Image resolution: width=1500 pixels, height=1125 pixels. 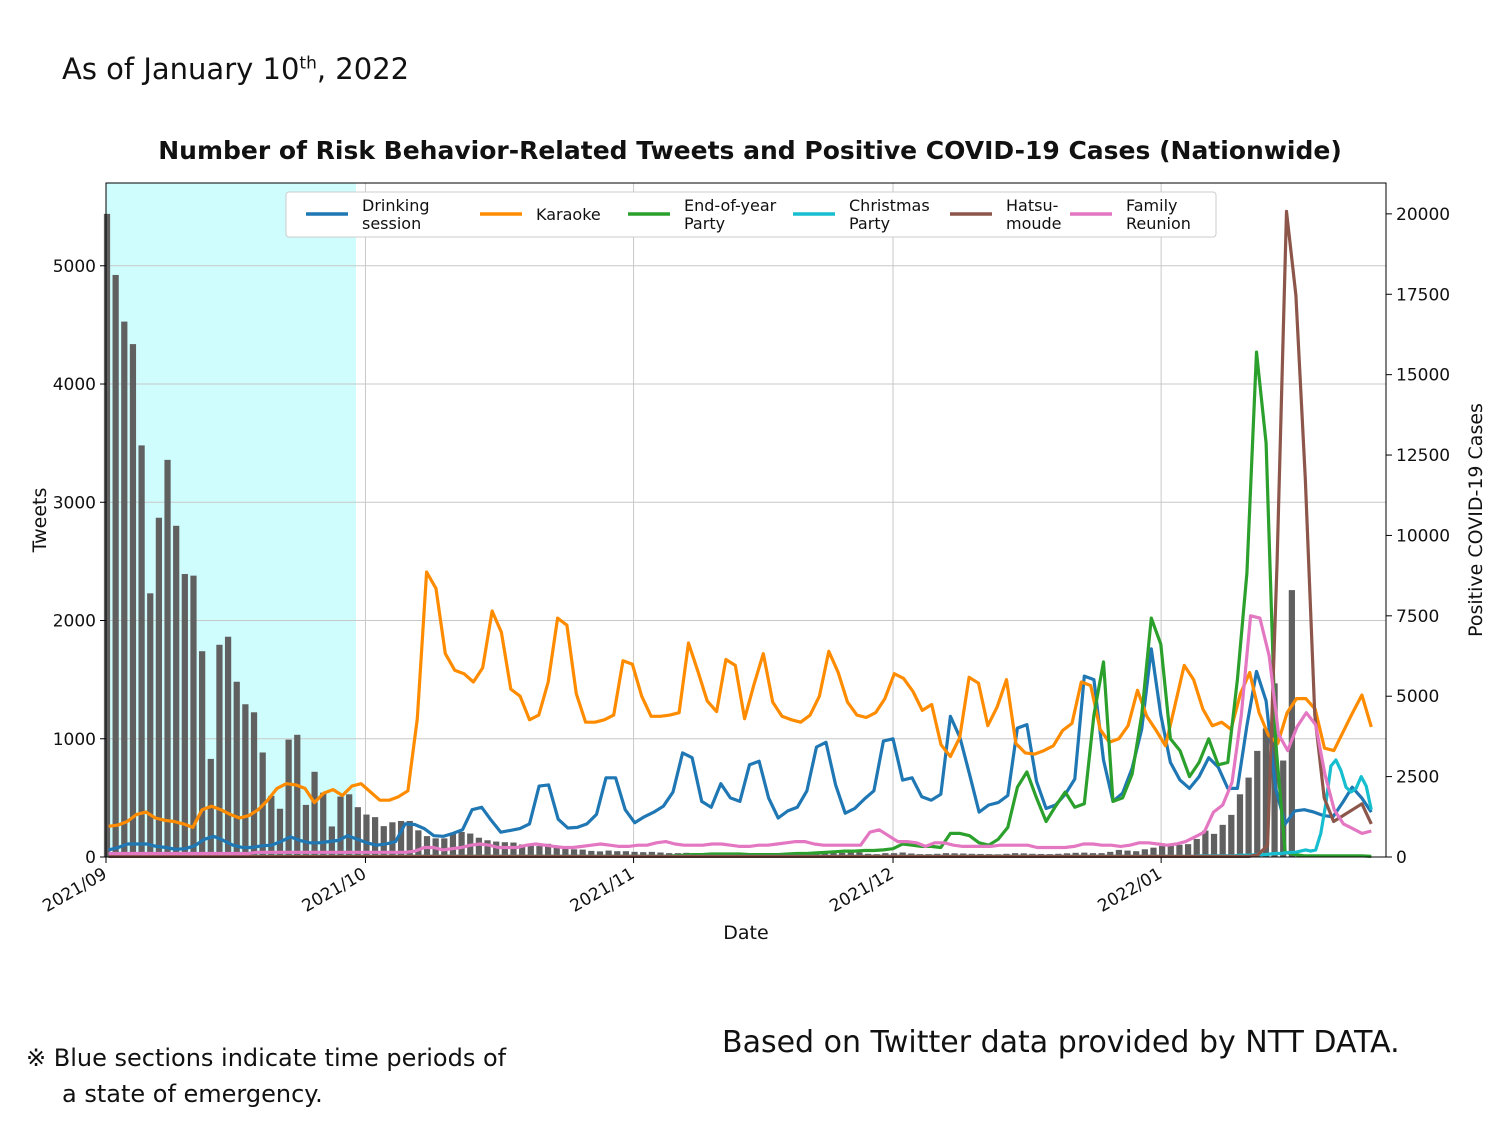 I want to click on y2-tick-label: 10000, so click(x=1423, y=536).